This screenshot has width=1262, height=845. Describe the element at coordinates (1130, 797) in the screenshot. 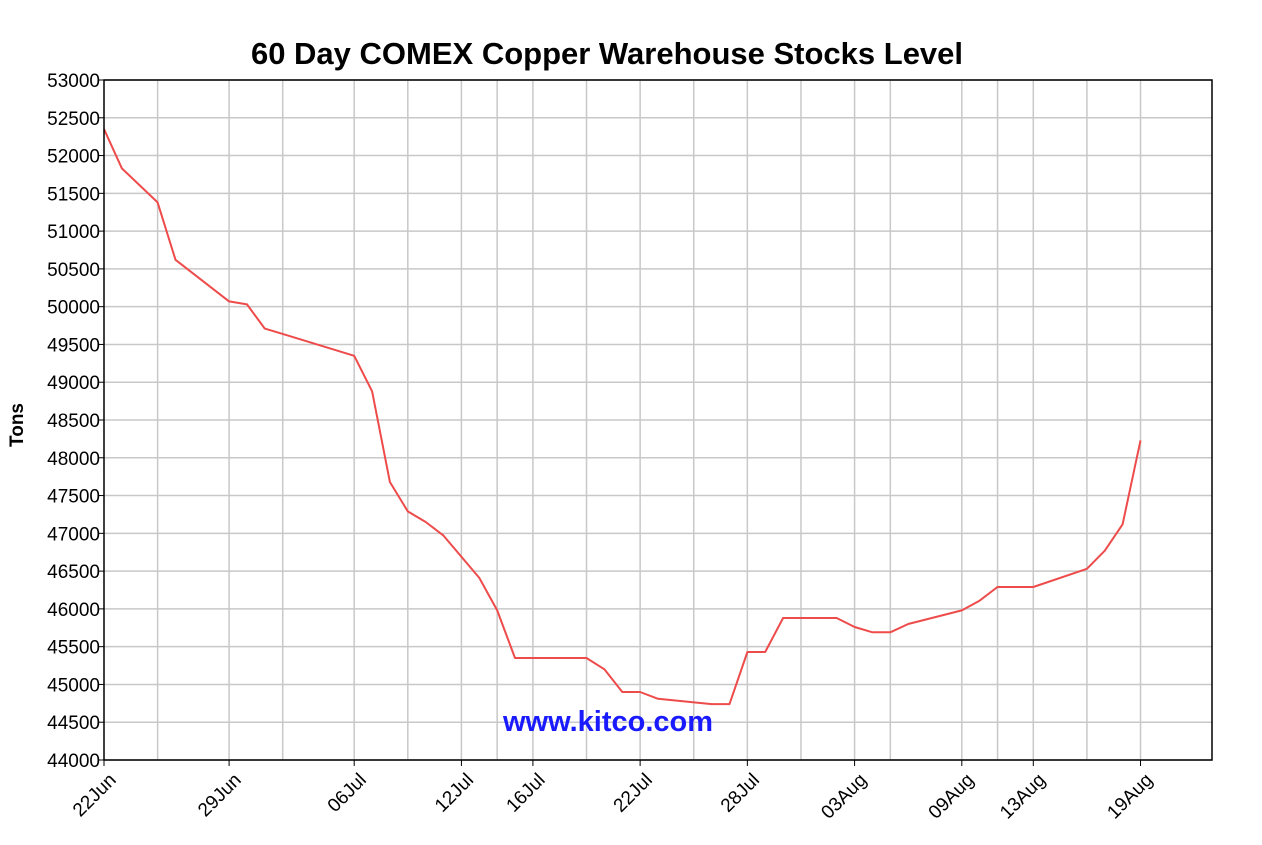

I see `x-tick-label: 19Aug` at that location.